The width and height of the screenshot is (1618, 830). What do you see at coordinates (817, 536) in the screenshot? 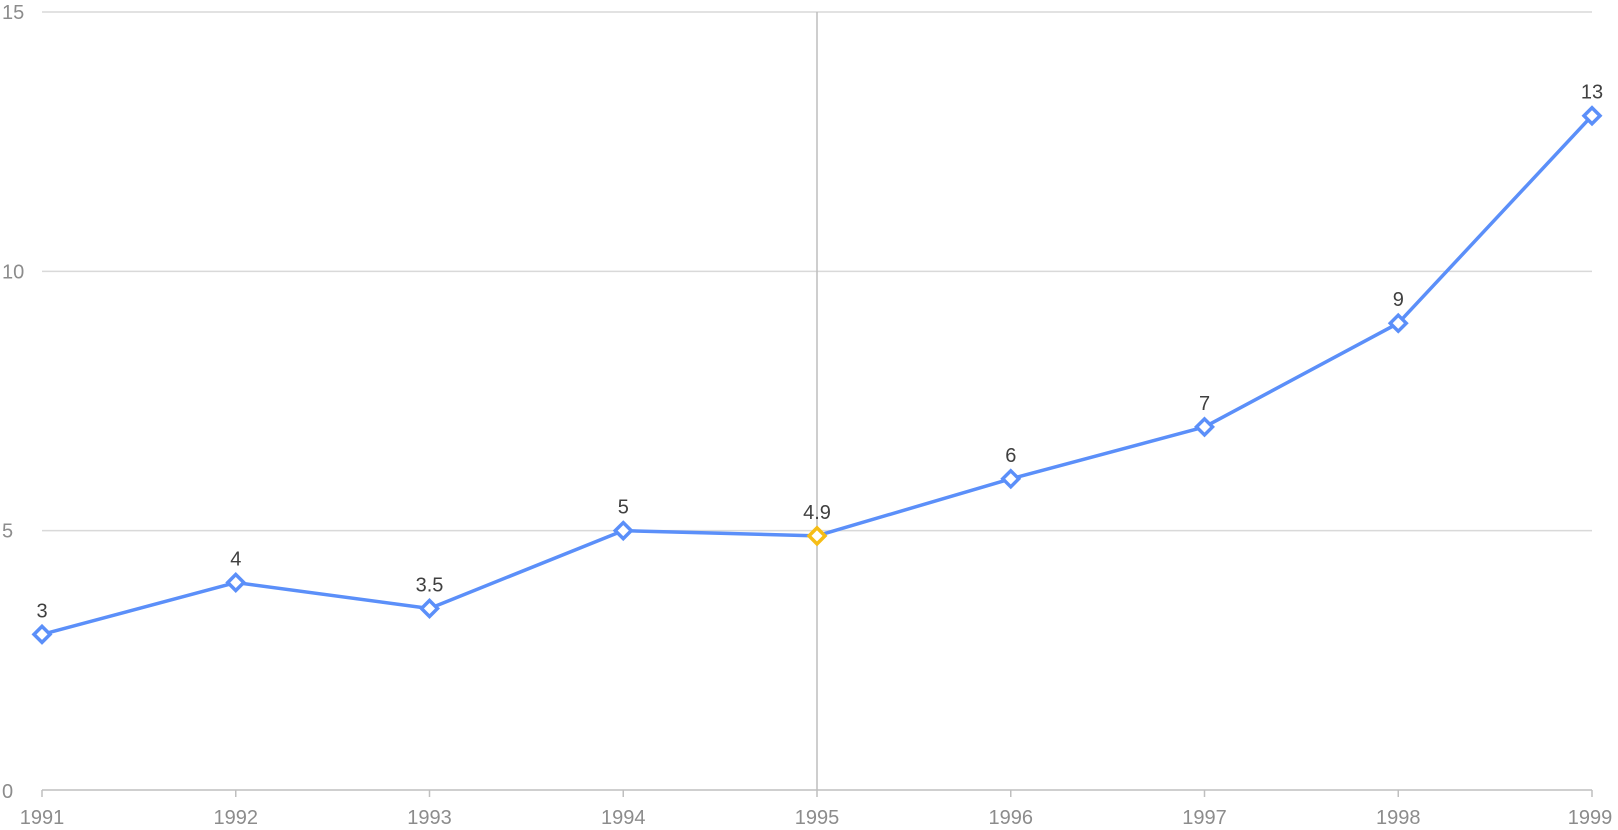
I see `data-point-1995-diamond-icon` at bounding box center [817, 536].